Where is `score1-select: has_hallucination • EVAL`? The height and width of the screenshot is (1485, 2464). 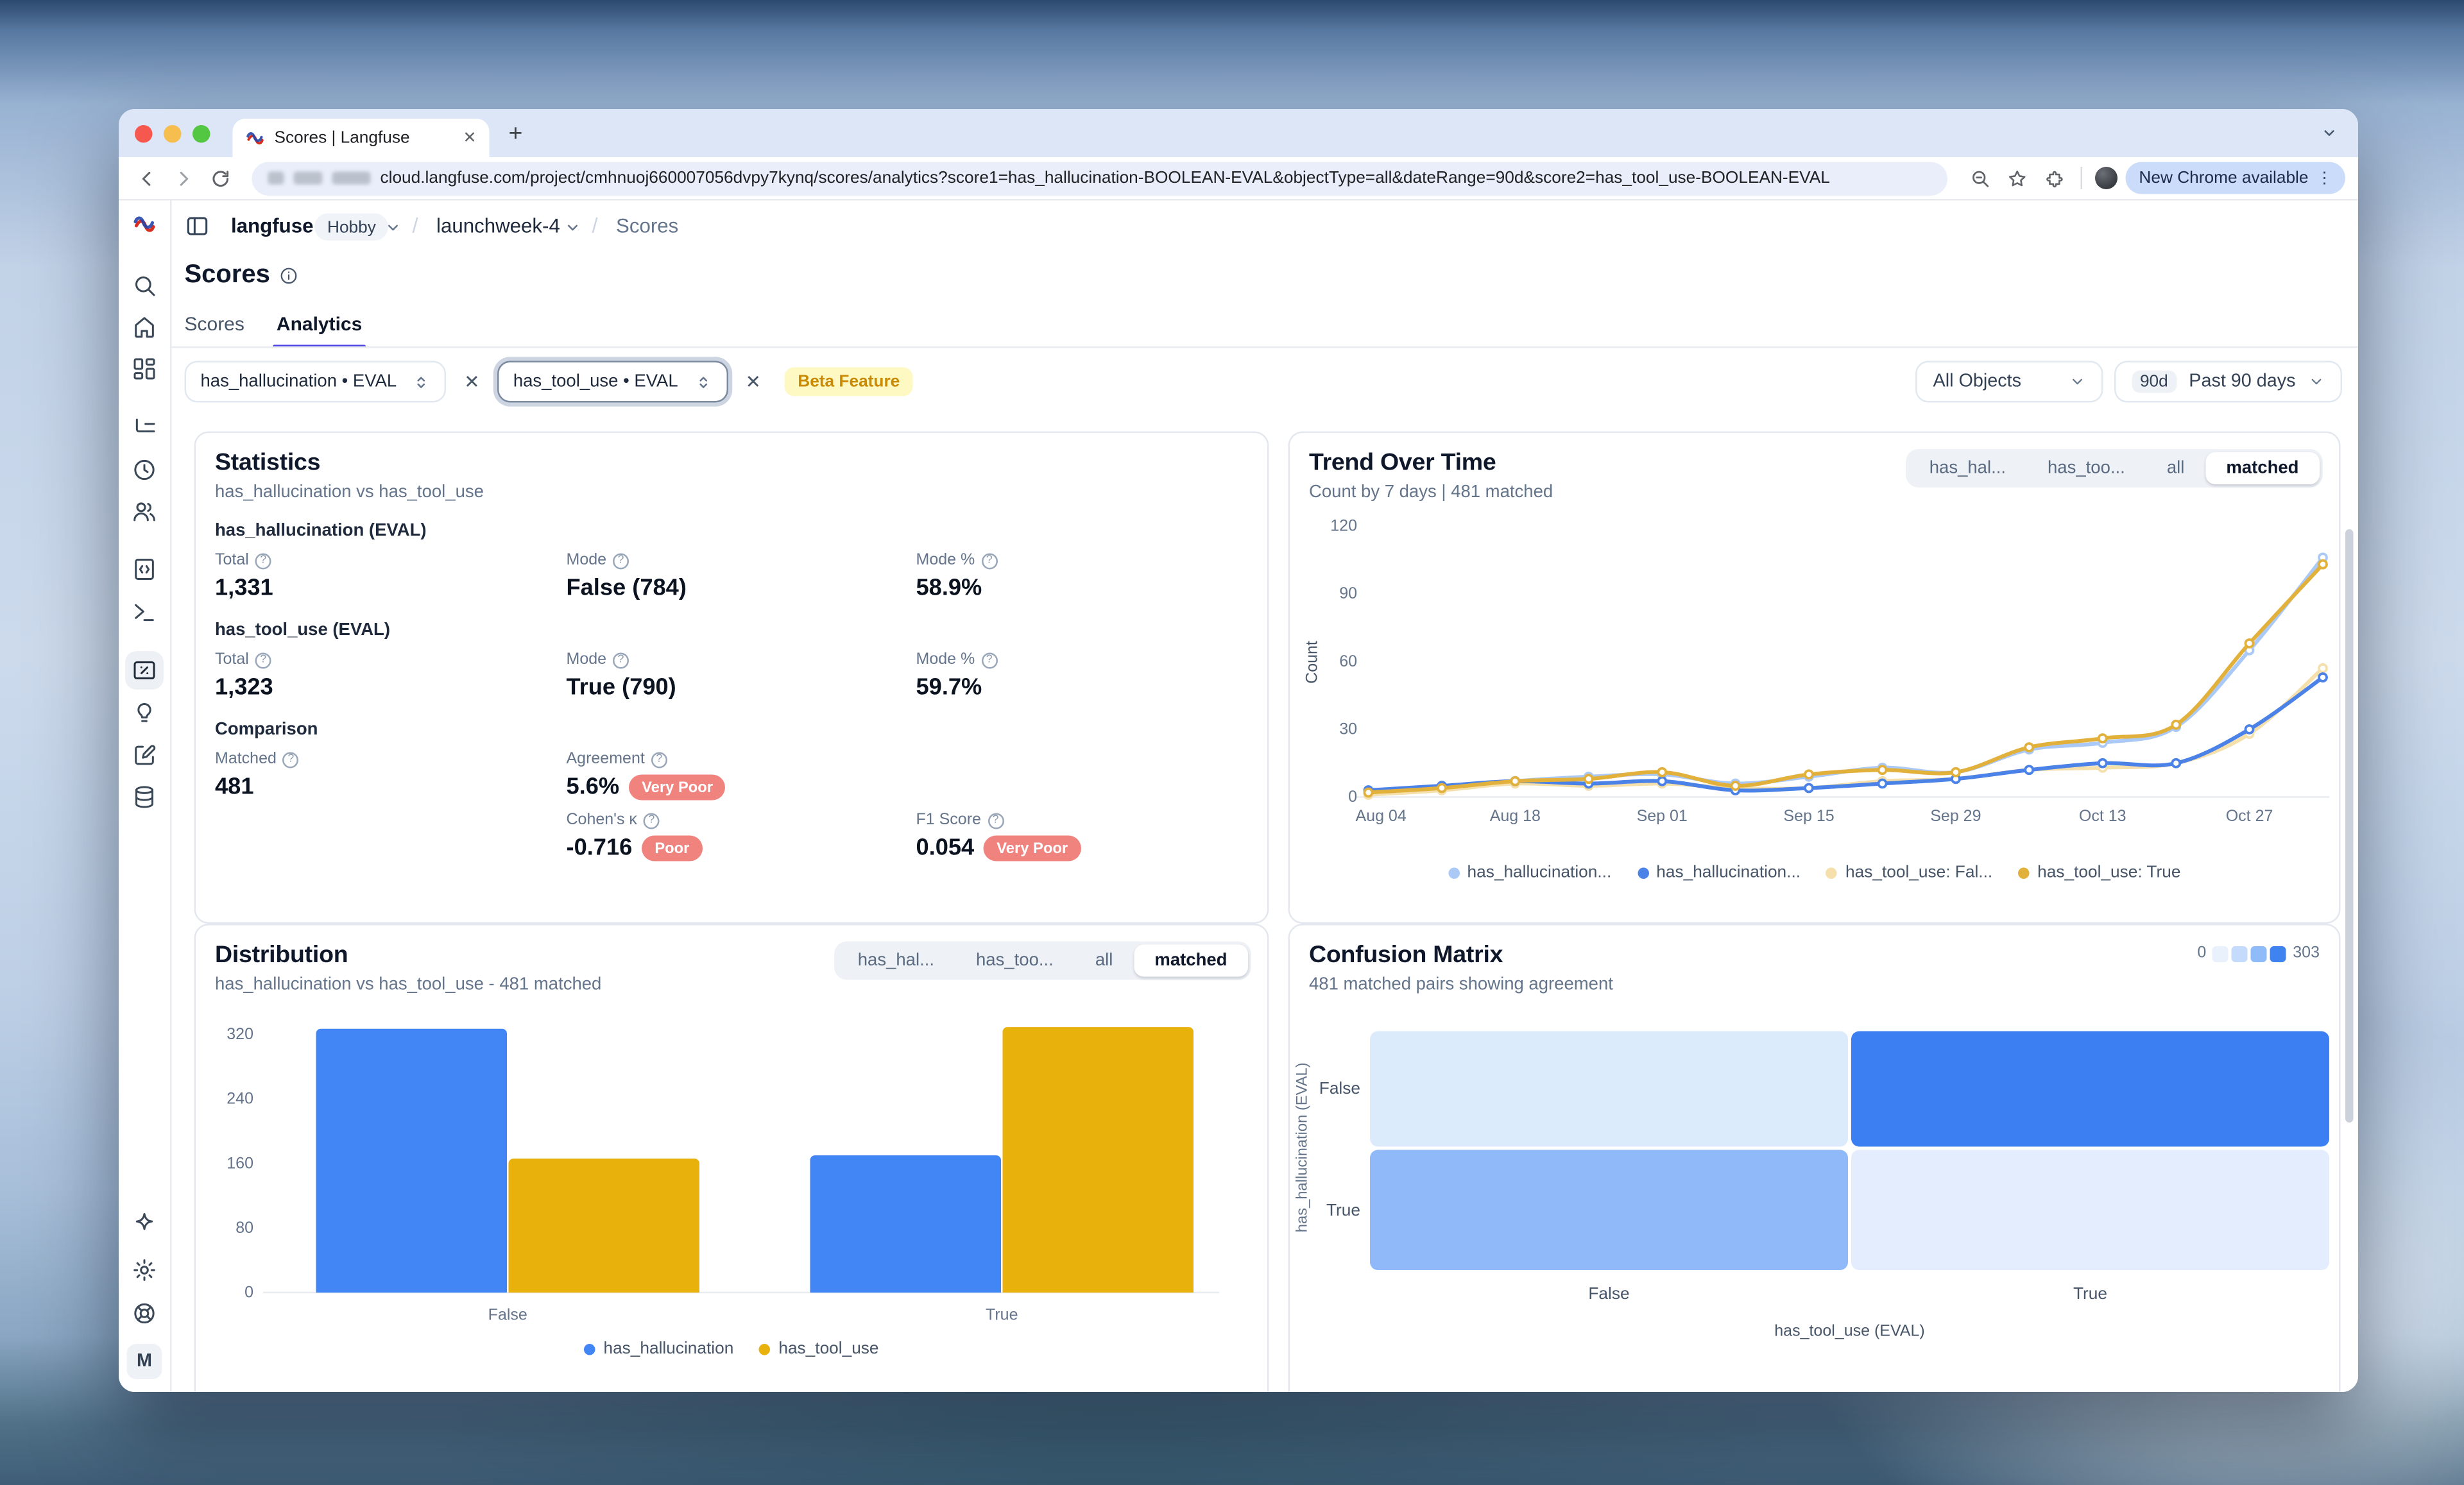
score1-select: has_hallucination • EVAL is located at coordinates (316, 382).